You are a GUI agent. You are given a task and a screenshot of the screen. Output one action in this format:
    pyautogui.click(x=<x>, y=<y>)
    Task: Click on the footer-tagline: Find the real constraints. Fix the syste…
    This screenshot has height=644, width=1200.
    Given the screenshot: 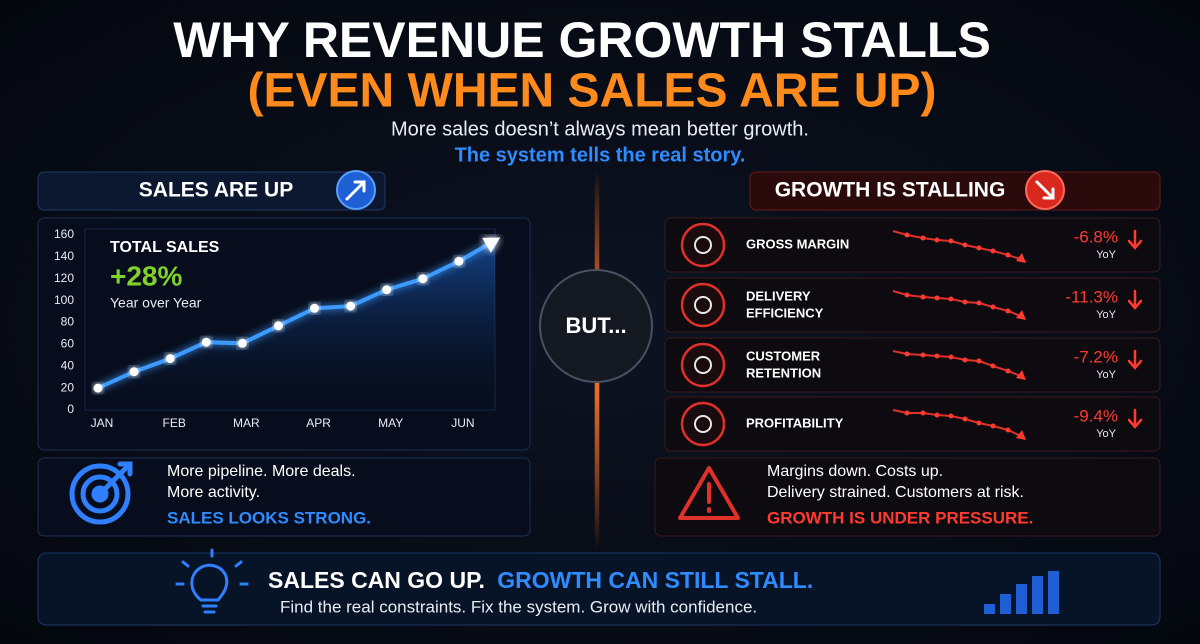 What is the action you would take?
    pyautogui.click(x=518, y=606)
    